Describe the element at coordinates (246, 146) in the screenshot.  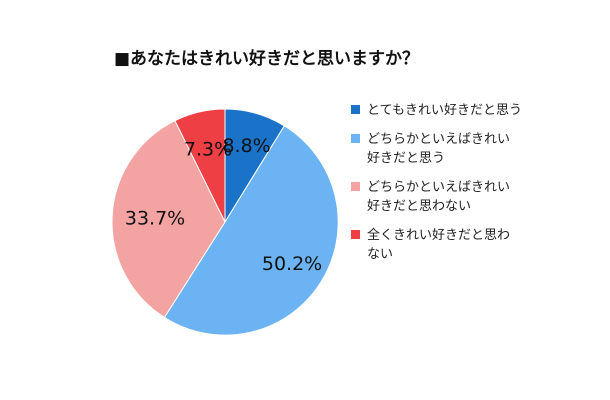
I see `data-label: 8.8%` at that location.